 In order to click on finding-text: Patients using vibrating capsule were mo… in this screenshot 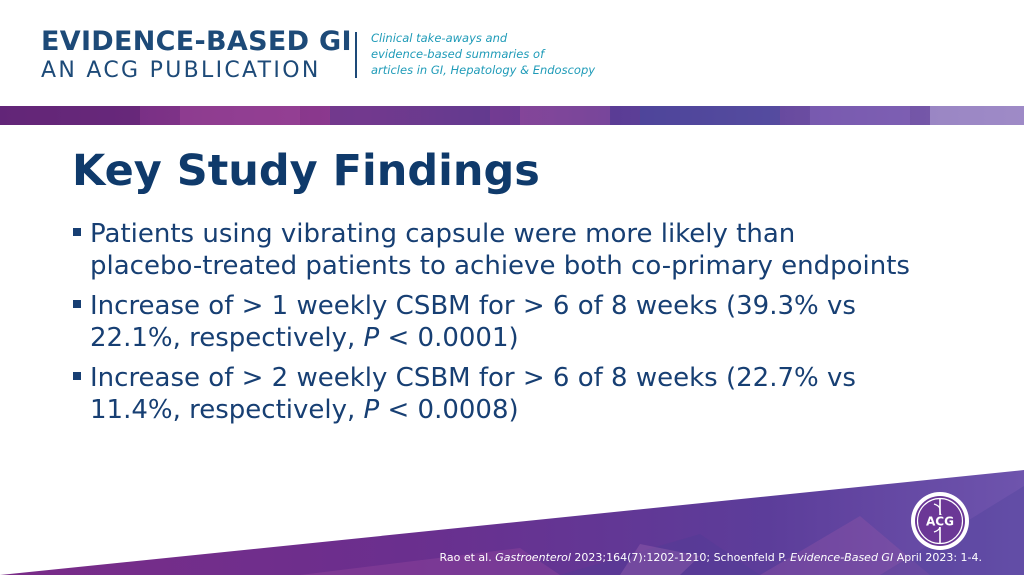, I will do `click(500, 250)`.